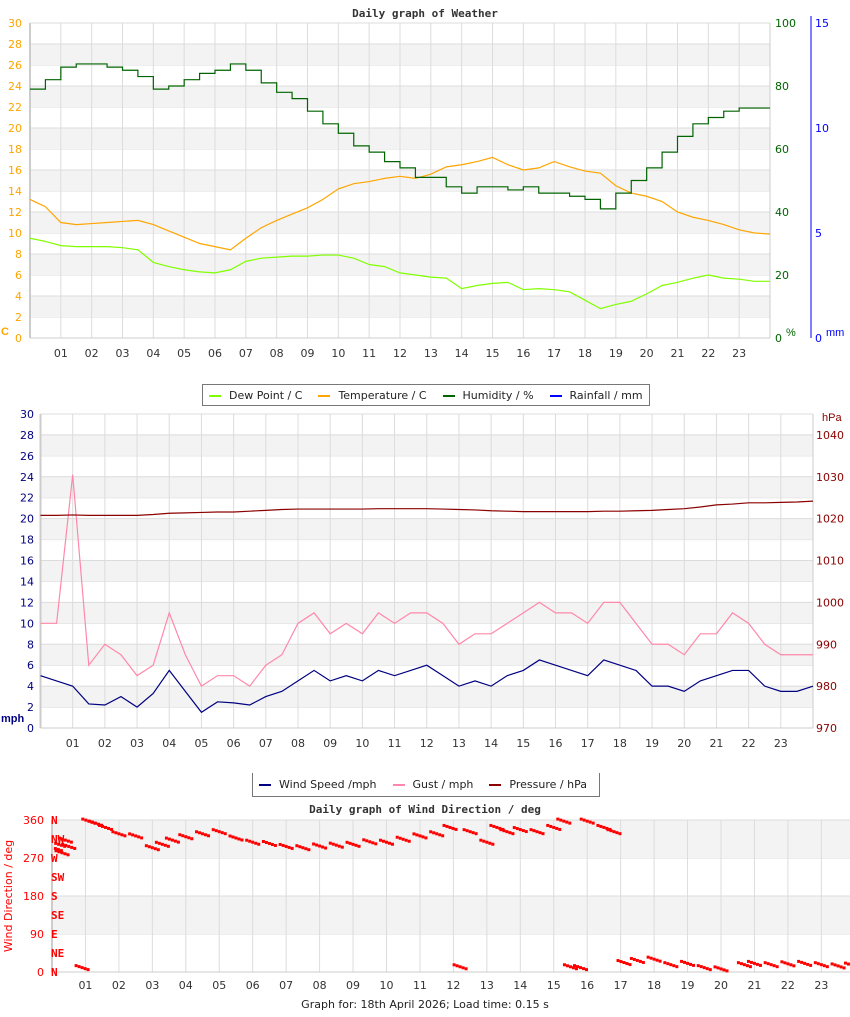 This screenshot has width=850, height=1017. I want to click on x-tick-label: 13, so click(459, 743).